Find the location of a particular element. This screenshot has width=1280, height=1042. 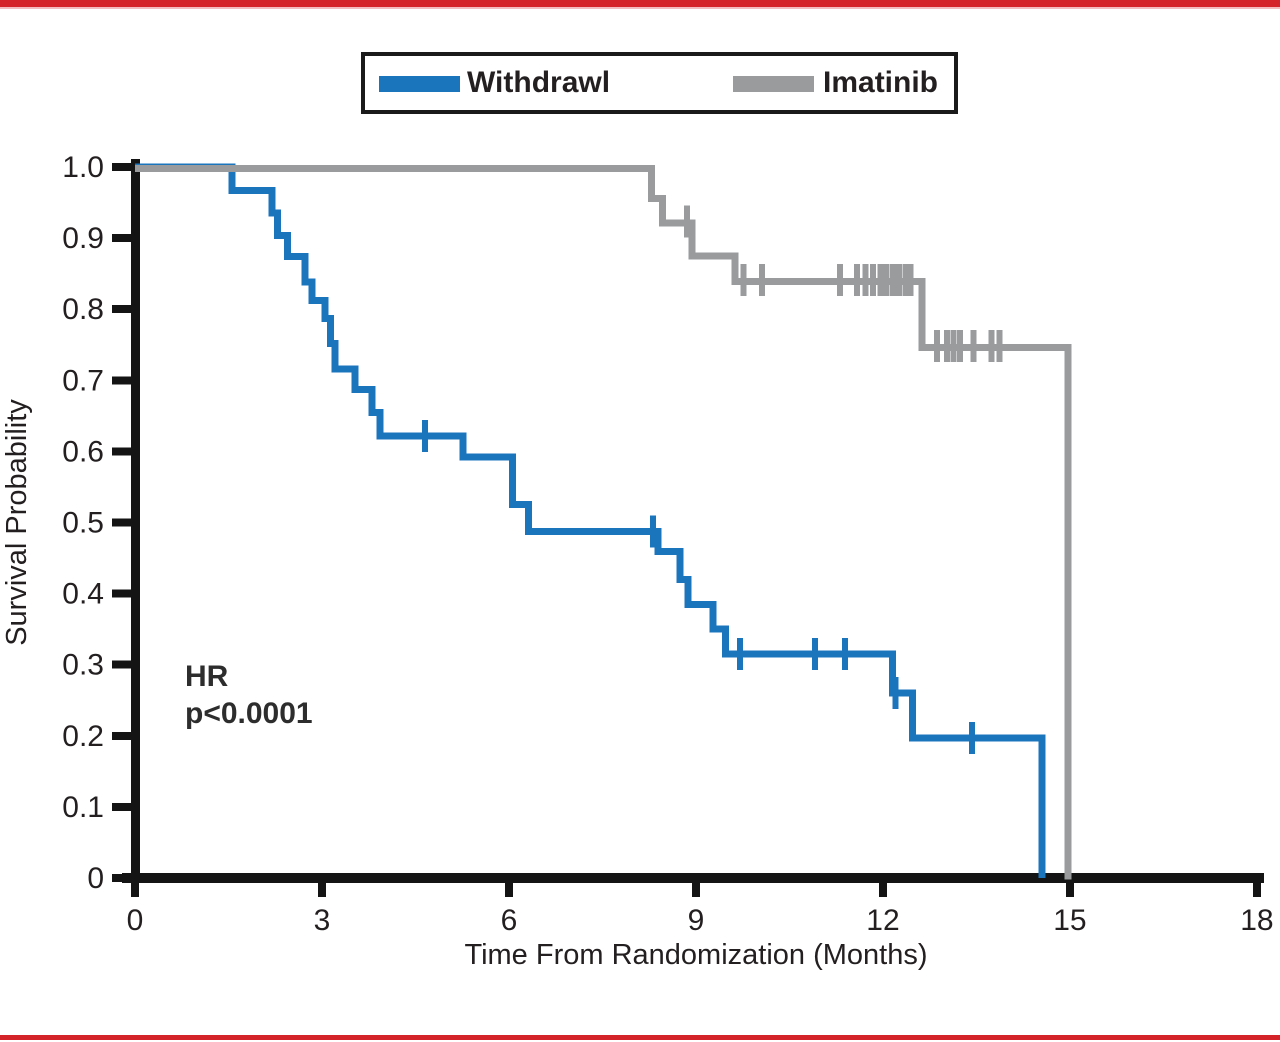

legend-label-imatinib: Imatinib is located at coordinates (881, 82).